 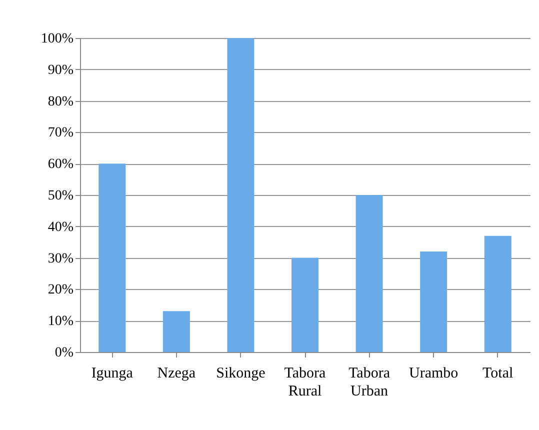 What do you see at coordinates (61, 133) in the screenshot?
I see `y-tick-label: 70%` at bounding box center [61, 133].